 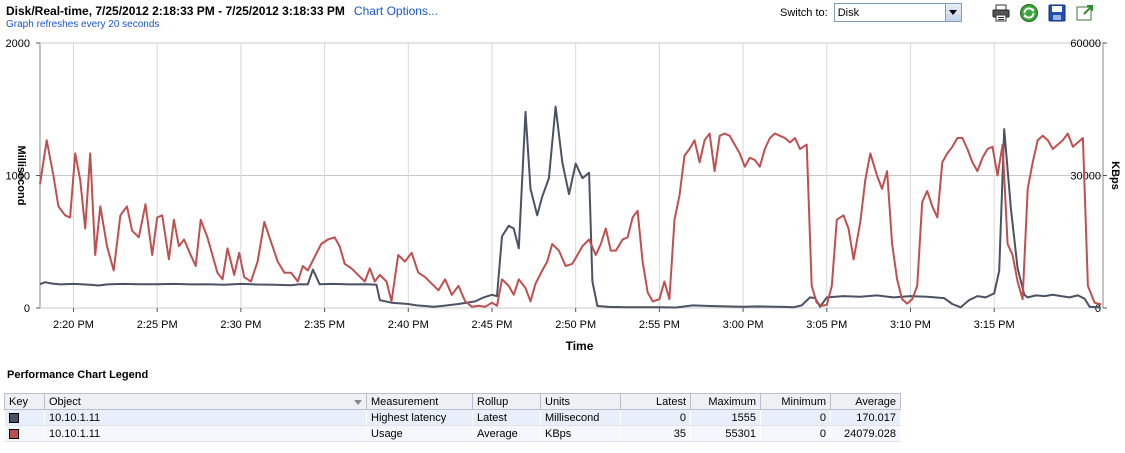 I want to click on x-tick-label: 2:20 PM, so click(x=73, y=325).